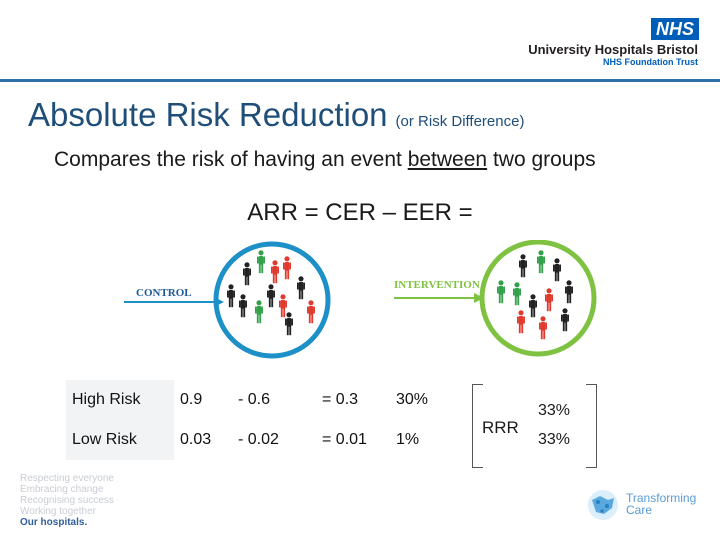 The width and height of the screenshot is (720, 540). What do you see at coordinates (164, 293) in the screenshot?
I see `control-label: CONTROL` at bounding box center [164, 293].